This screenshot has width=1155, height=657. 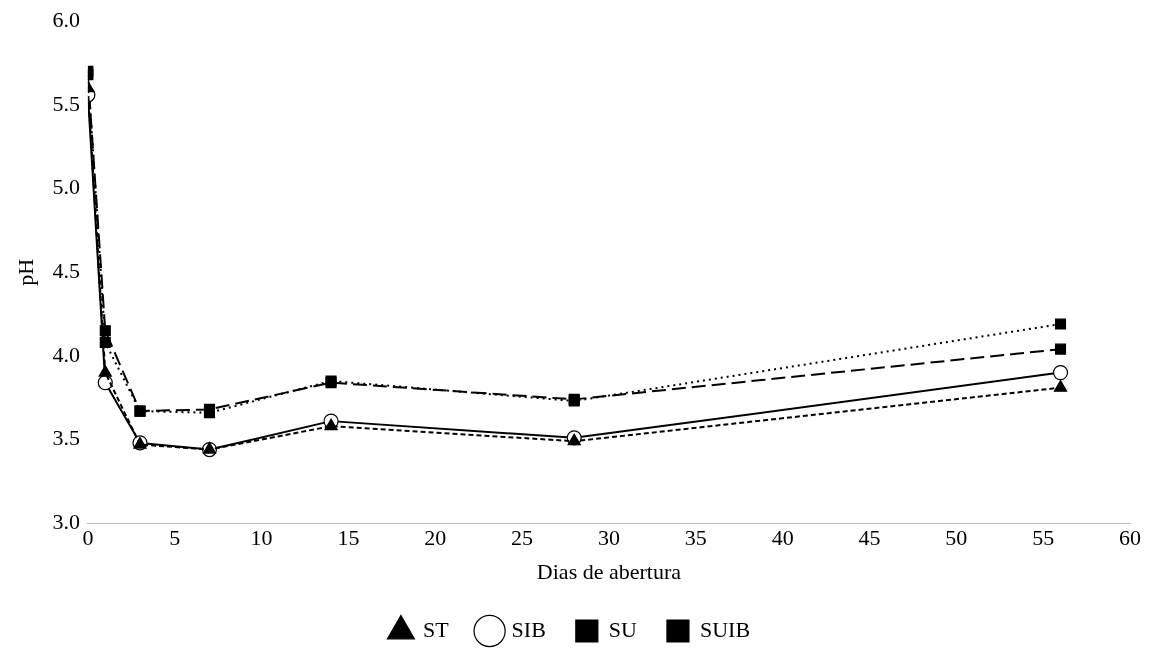 What do you see at coordinates (725, 629) in the screenshot?
I see `legend-label: SUIB` at bounding box center [725, 629].